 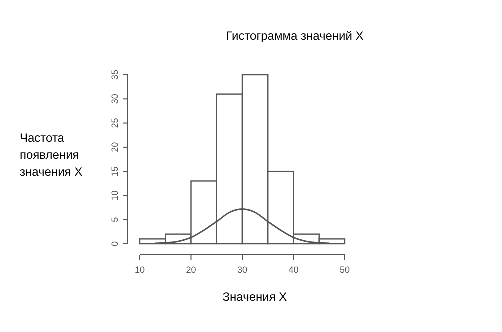 What do you see at coordinates (115, 147) in the screenshot?
I see `y-tick-label: 20` at bounding box center [115, 147].